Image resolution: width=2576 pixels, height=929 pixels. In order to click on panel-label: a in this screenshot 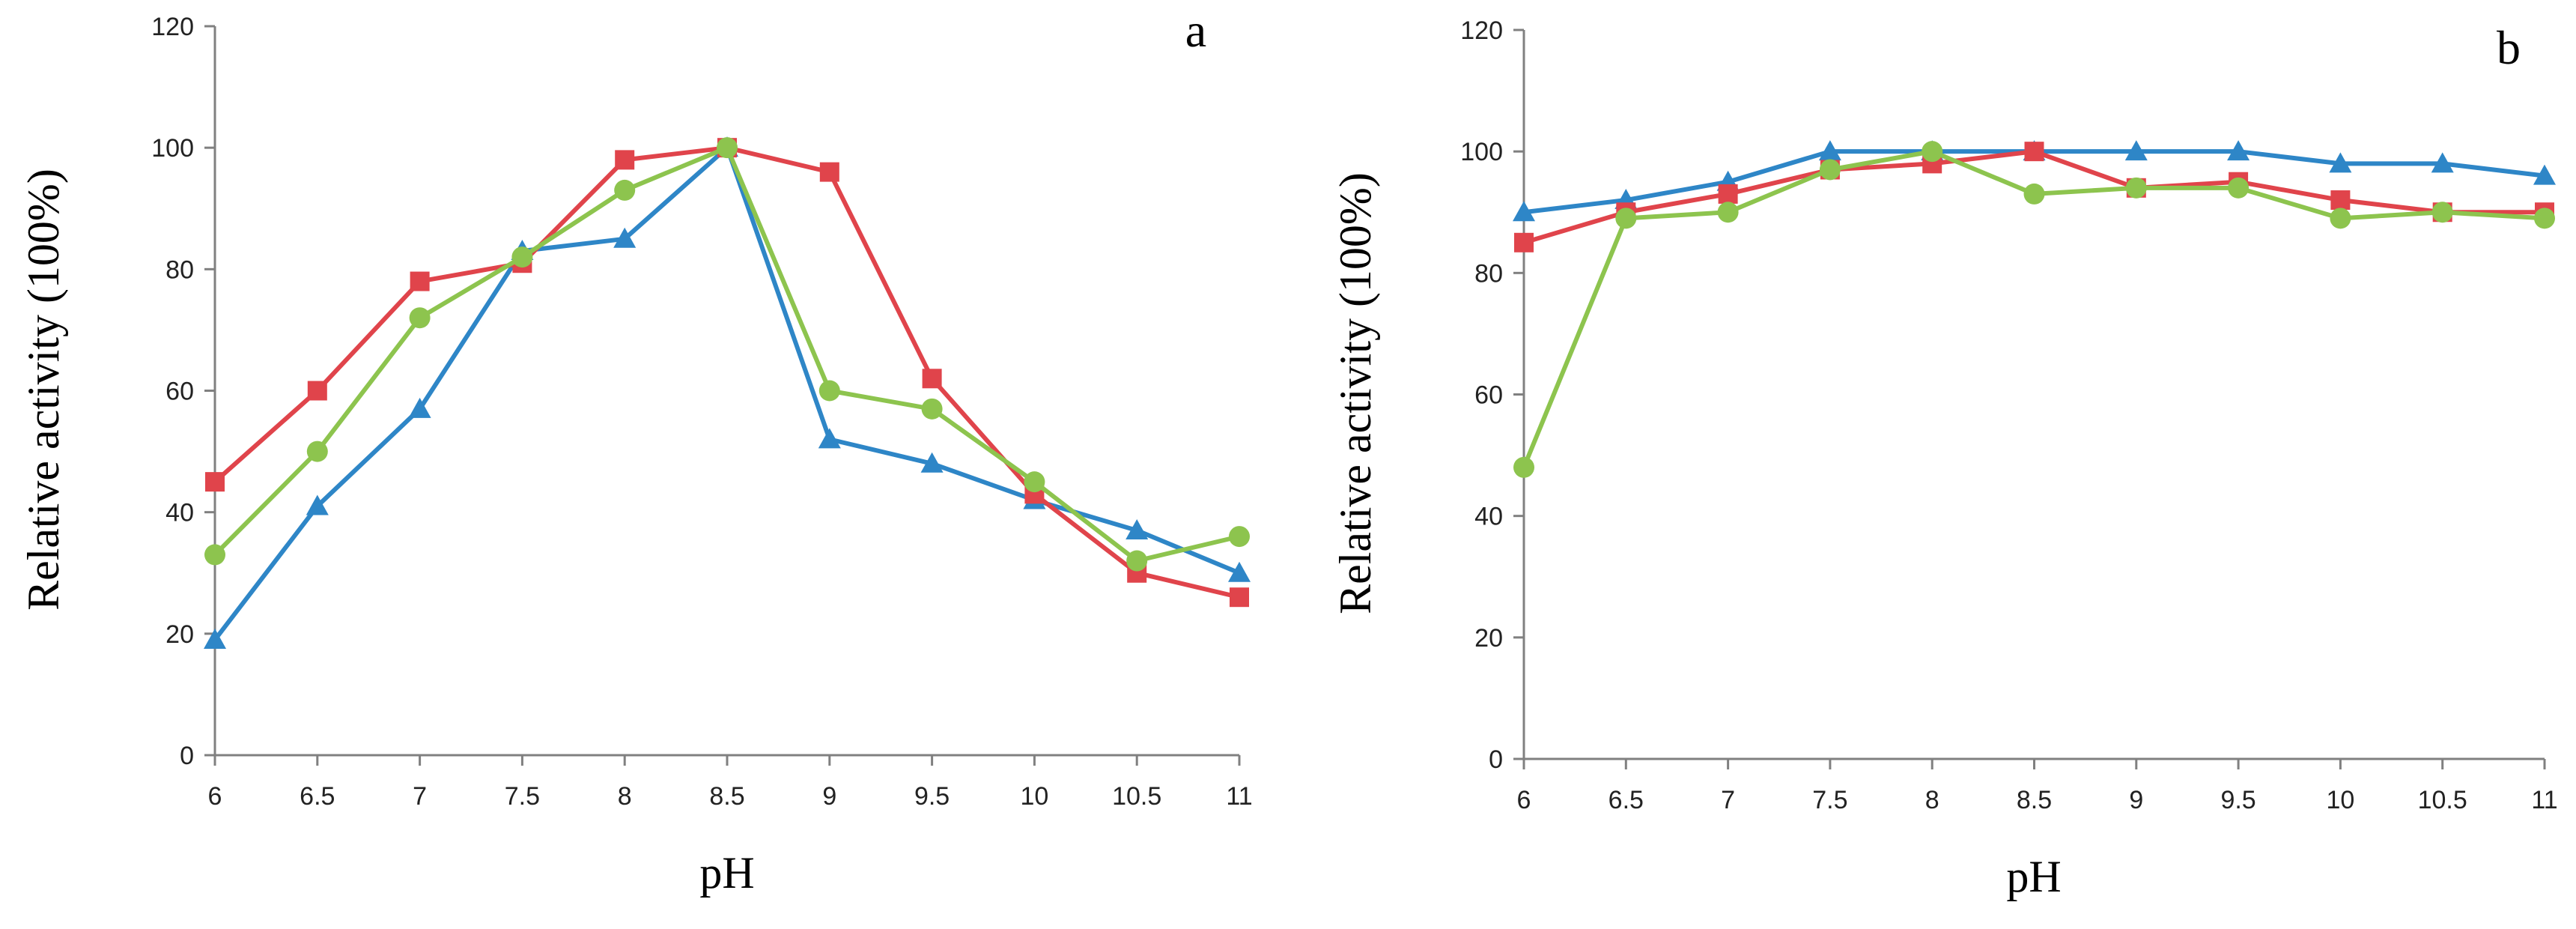, I will do `click(1195, 30)`.